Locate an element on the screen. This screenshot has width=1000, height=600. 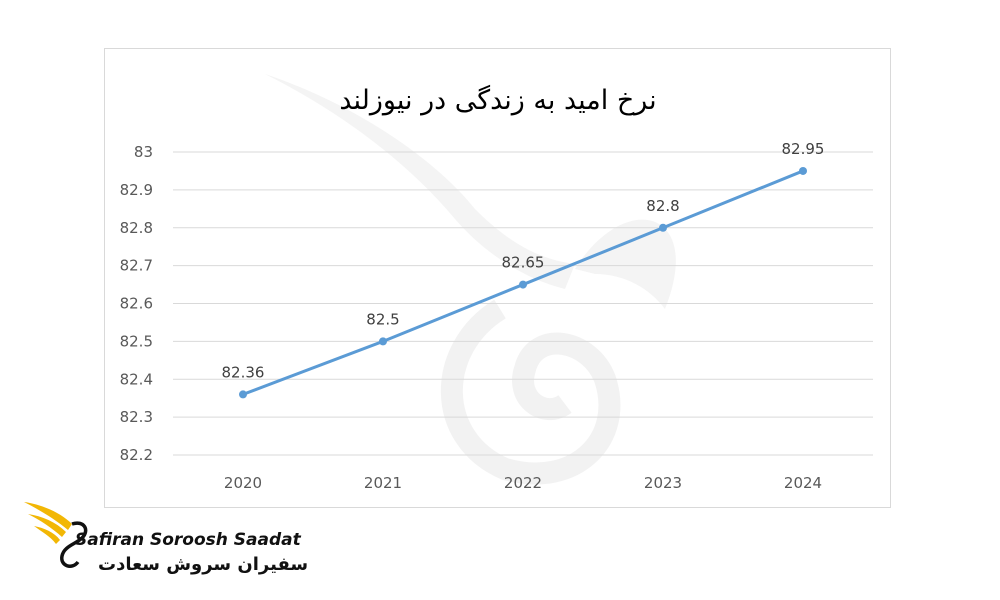
y-tick-label: 82.9 is located at coordinates (136, 190).